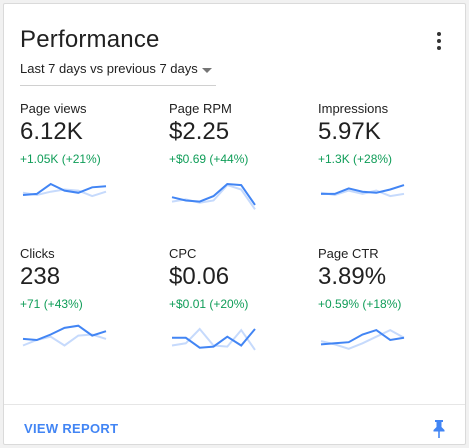 The image size is (469, 448). I want to click on metric-page-views: Page views 6.12K +1.05K (+21%), so click(90, 166).